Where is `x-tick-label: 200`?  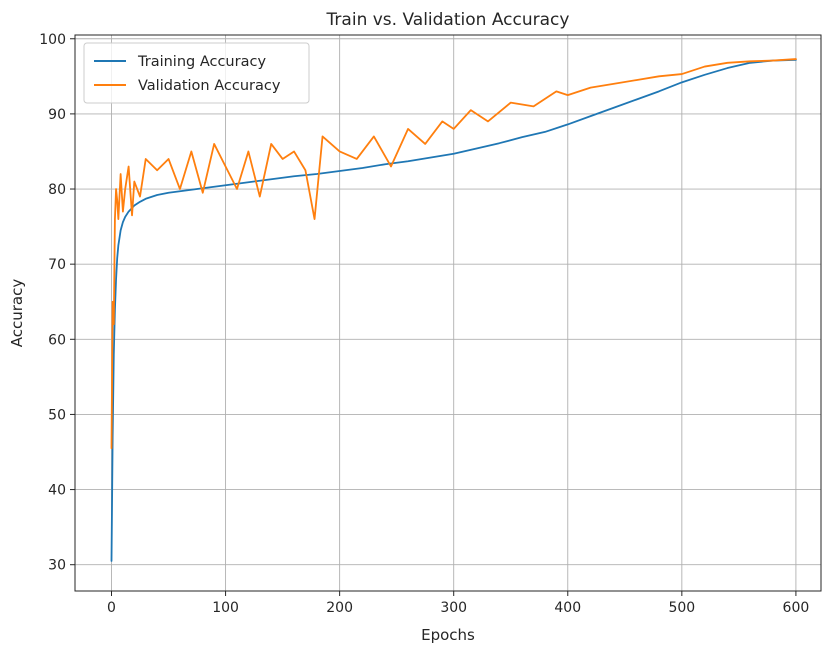 x-tick-label: 200 is located at coordinates (339, 608).